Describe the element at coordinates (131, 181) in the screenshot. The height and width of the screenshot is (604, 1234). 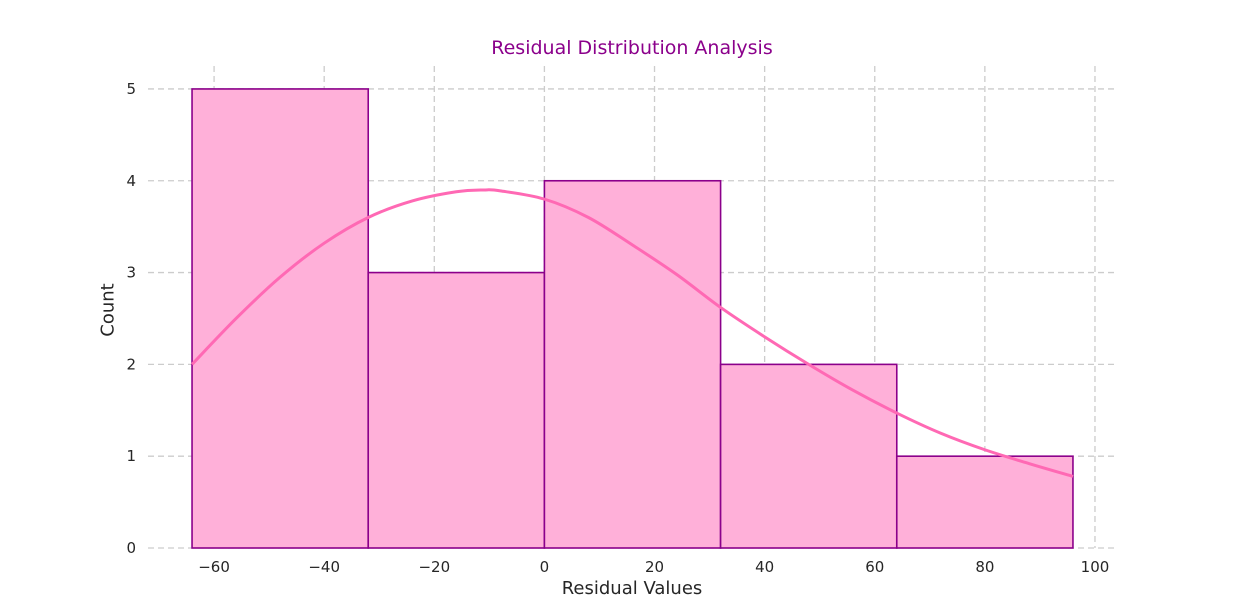
I see `y-tick-label: 4` at that location.